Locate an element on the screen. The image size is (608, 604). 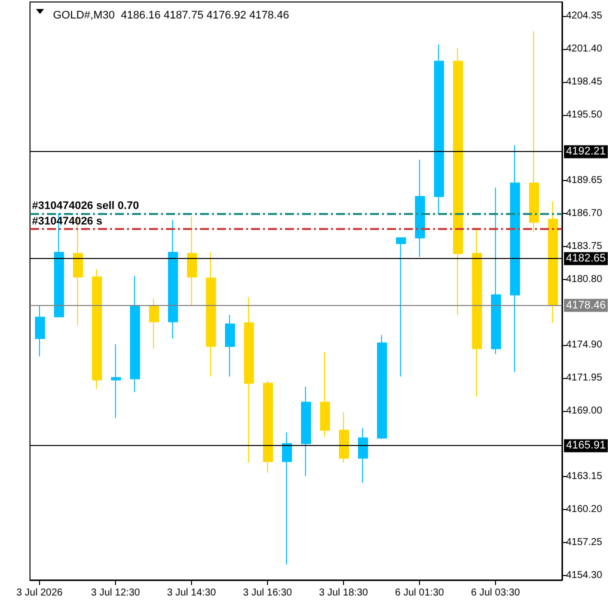
x-tick-label: 3 Jul 12:30 is located at coordinates (115, 593).